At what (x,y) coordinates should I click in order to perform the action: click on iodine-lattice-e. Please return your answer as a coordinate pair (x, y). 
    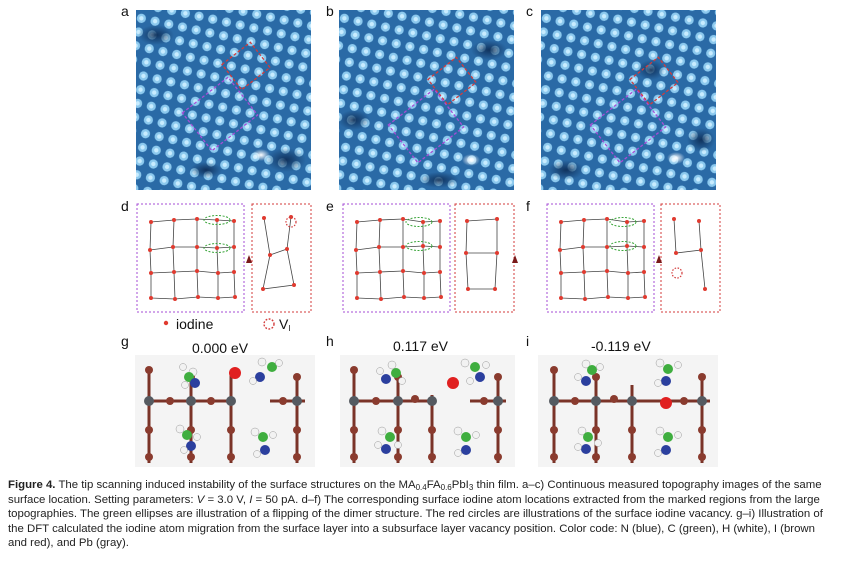
    Looking at the image, I should click on (430, 258).